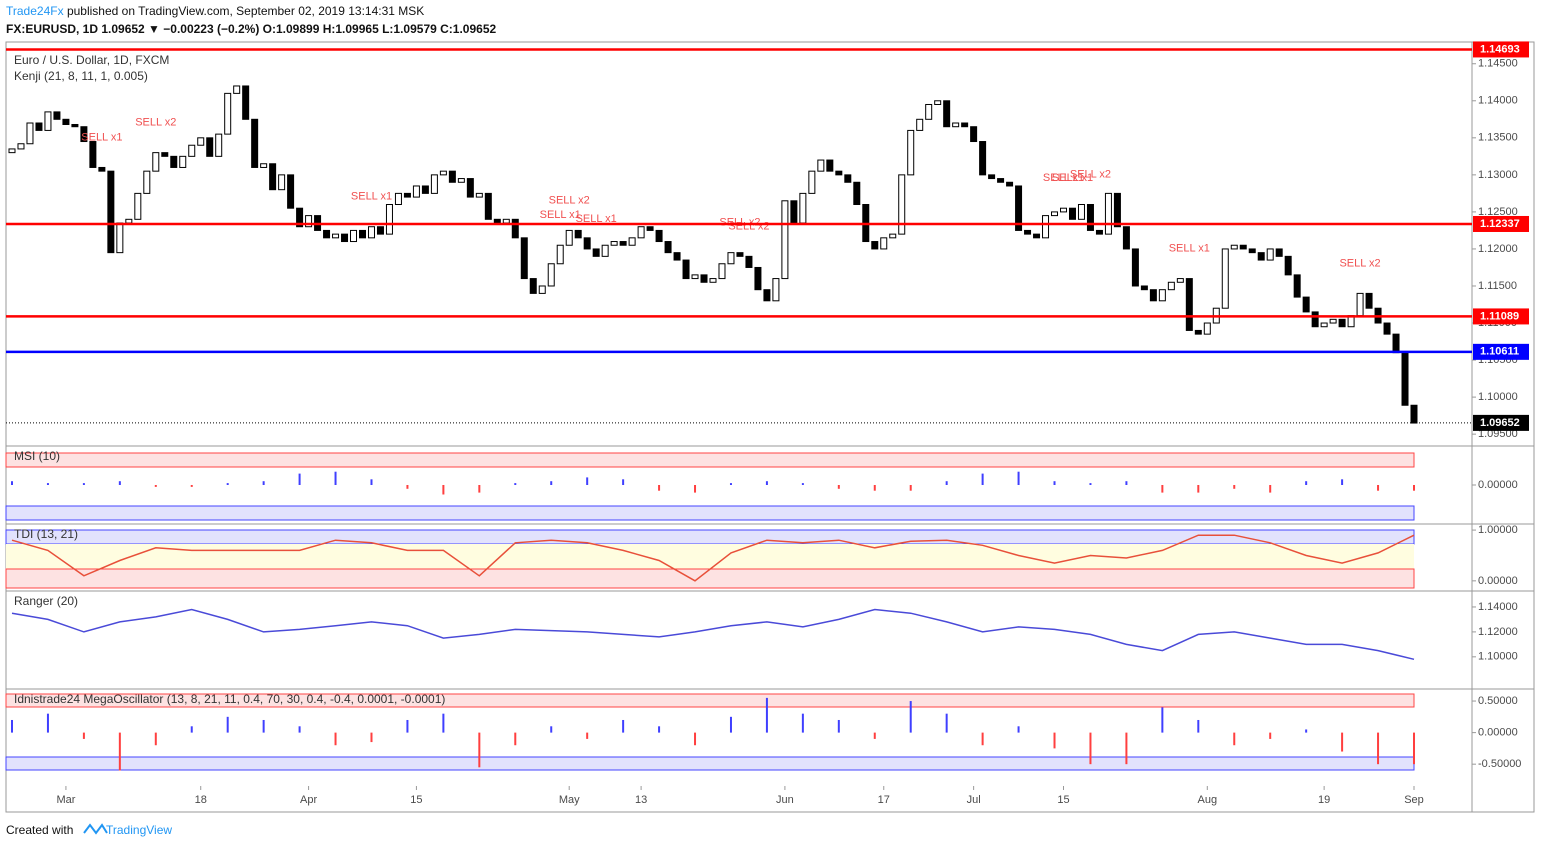 This screenshot has width=1541, height=849. What do you see at coordinates (1499, 764) in the screenshot?
I see `y-tick-label: -0.50000` at bounding box center [1499, 764].